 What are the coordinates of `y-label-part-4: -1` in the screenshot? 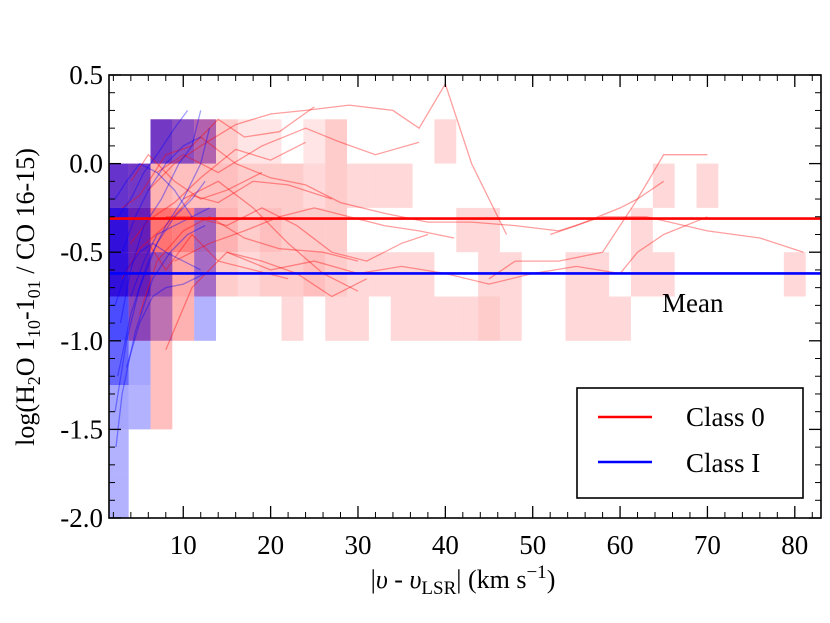 It's located at (25, 309).